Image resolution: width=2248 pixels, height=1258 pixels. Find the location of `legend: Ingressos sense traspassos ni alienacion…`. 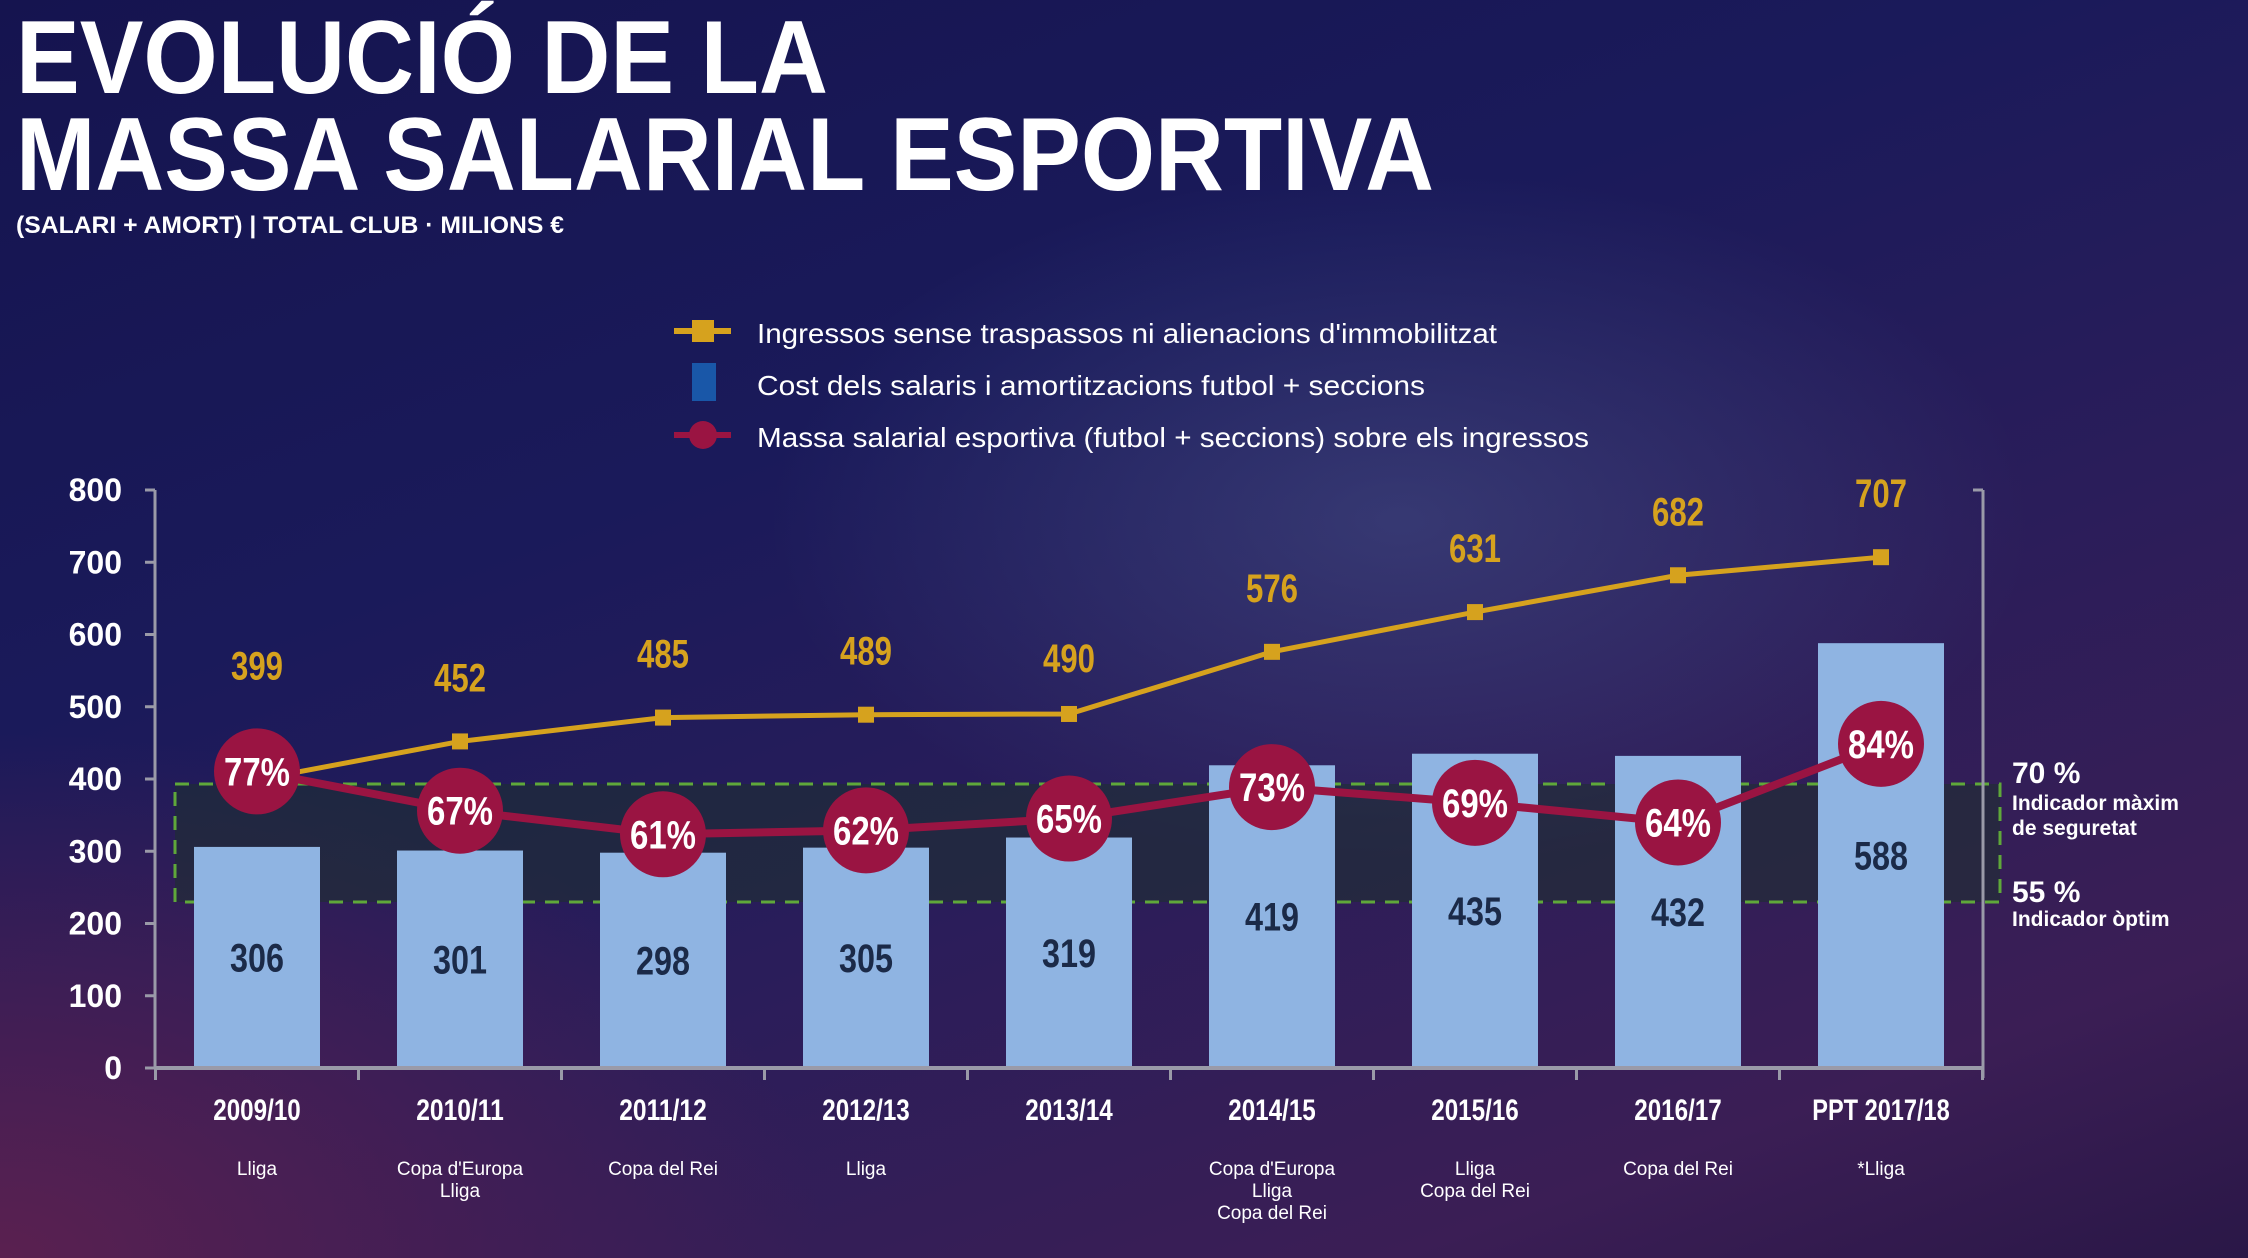

legend: Ingressos sense traspassos ni alienacion… is located at coordinates (1131, 385).